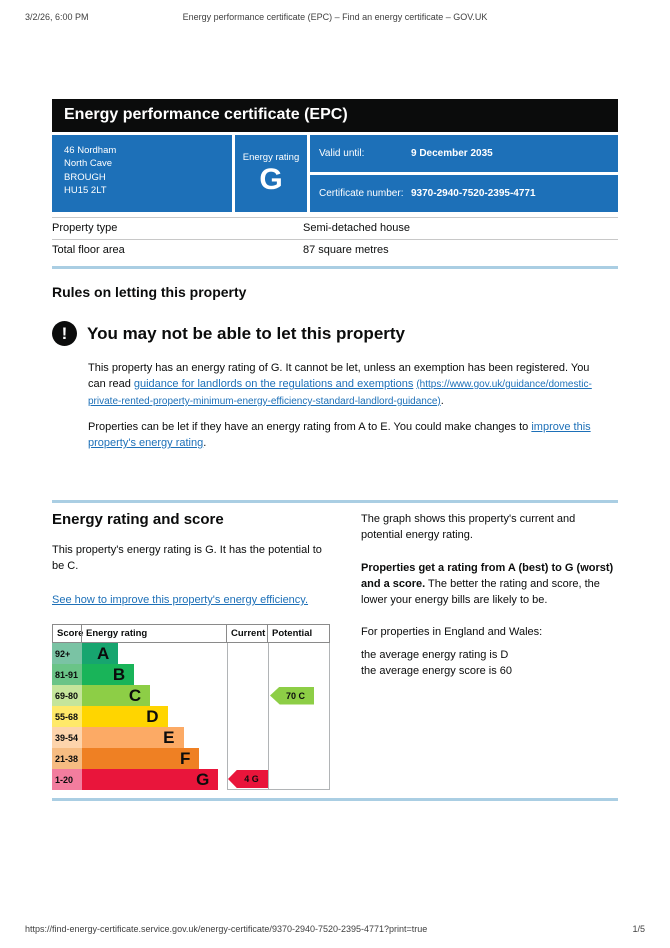  Describe the element at coordinates (150, 779) in the screenshot. I see `band-bar: G` at that location.